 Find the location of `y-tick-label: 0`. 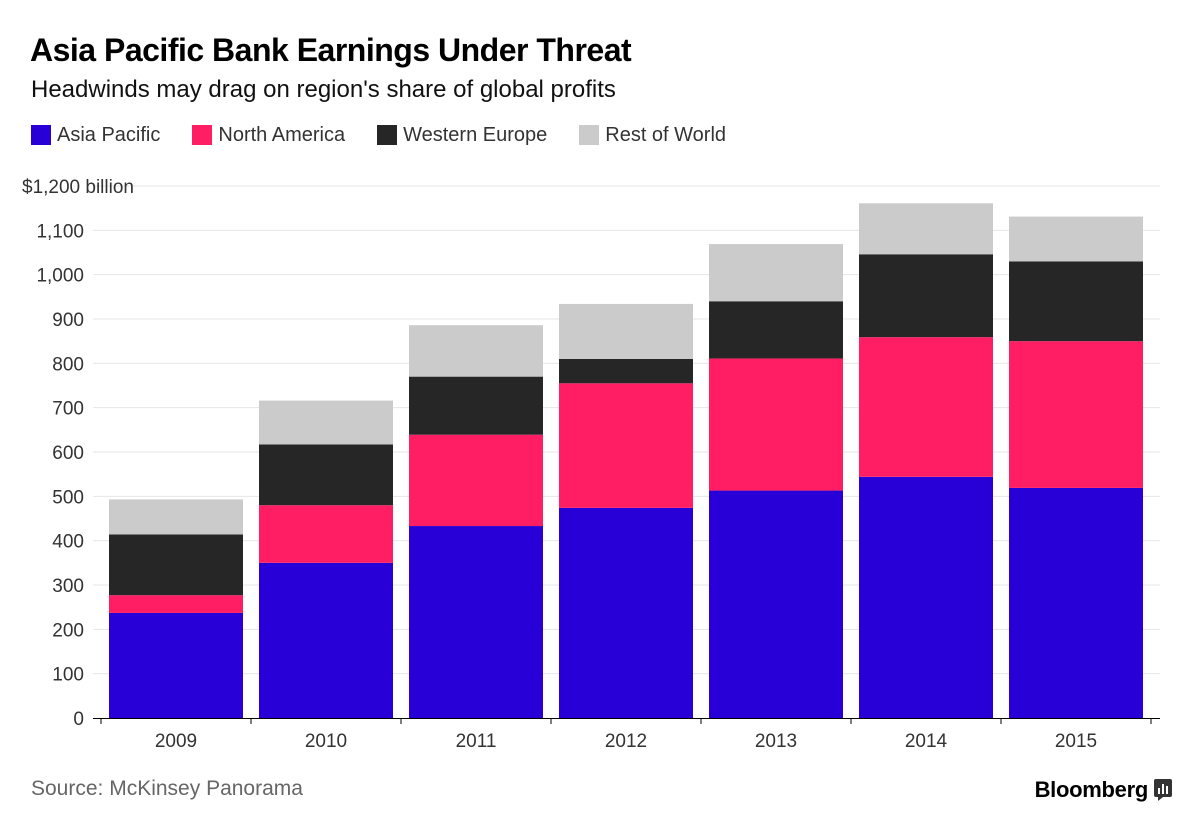

y-tick-label: 0 is located at coordinates (78, 719).